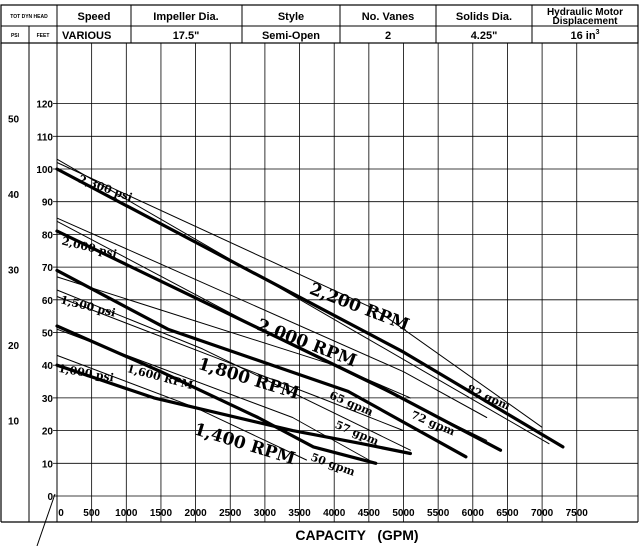  I want to click on curve-1-400-rpm, so click(216, 394).